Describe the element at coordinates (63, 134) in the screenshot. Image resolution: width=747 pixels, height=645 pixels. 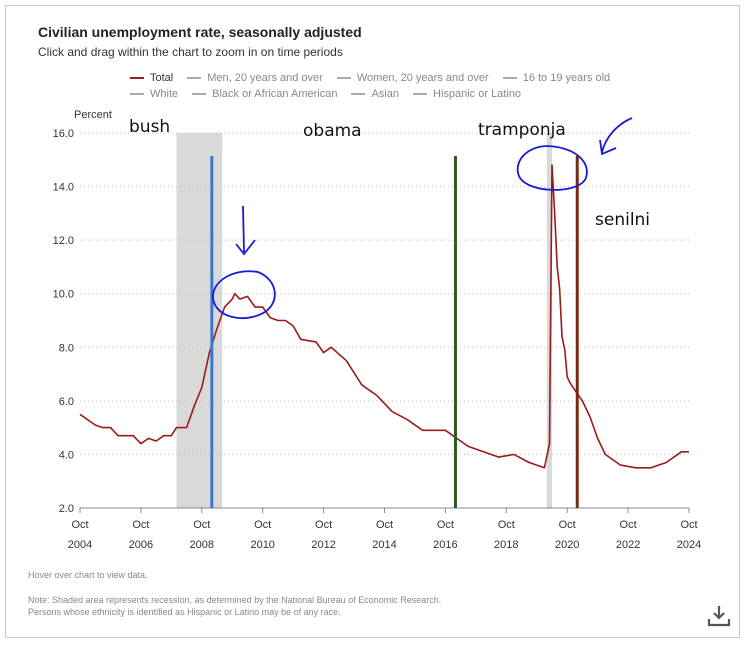
I see `y-tick-label: 16.0` at that location.